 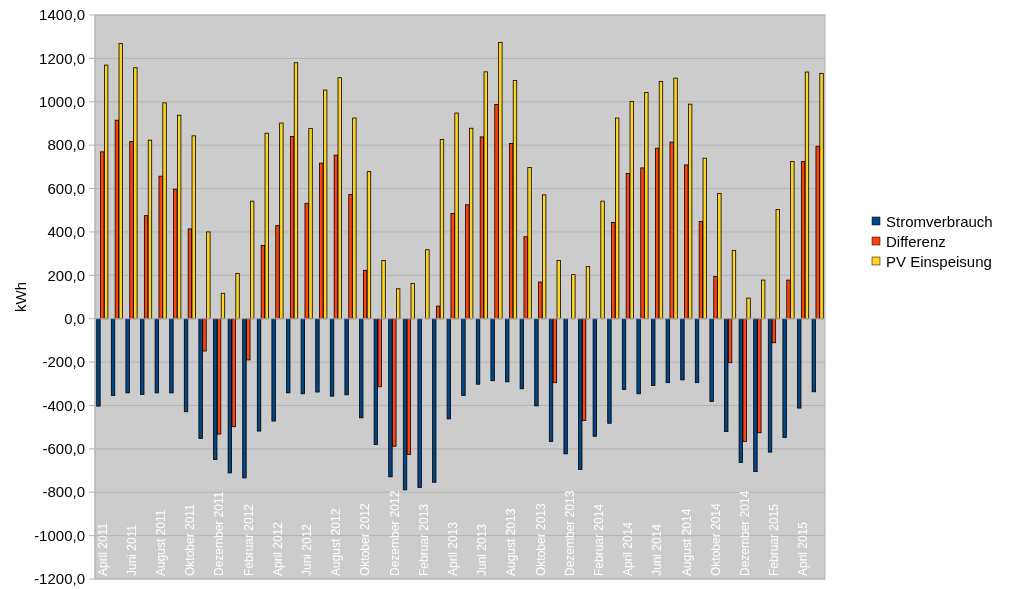 What do you see at coordinates (66, 145) in the screenshot?
I see `y-tick-label: 800,0` at bounding box center [66, 145].